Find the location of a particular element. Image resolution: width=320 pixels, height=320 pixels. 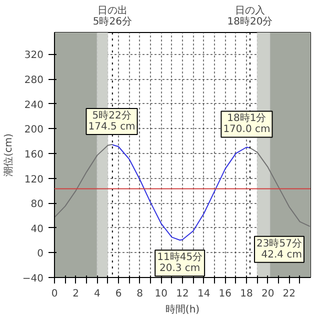

x-tick-label: 22 is located at coordinates (289, 294).